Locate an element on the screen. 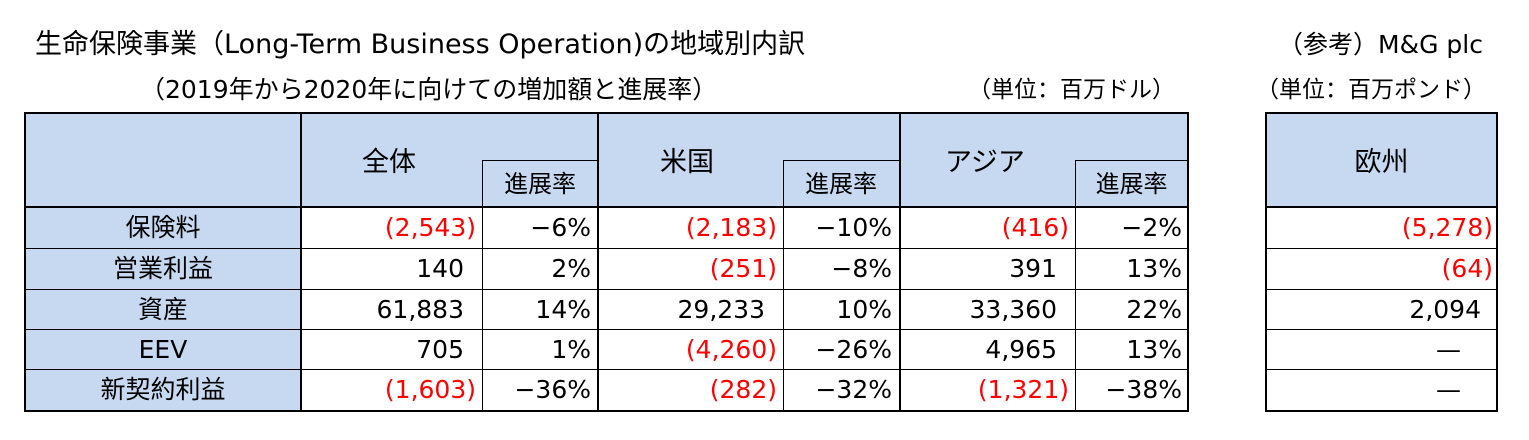 This screenshot has width=1529, height=440. unit-label-reference: （単位：百万ポンド） is located at coordinates (1371, 90).